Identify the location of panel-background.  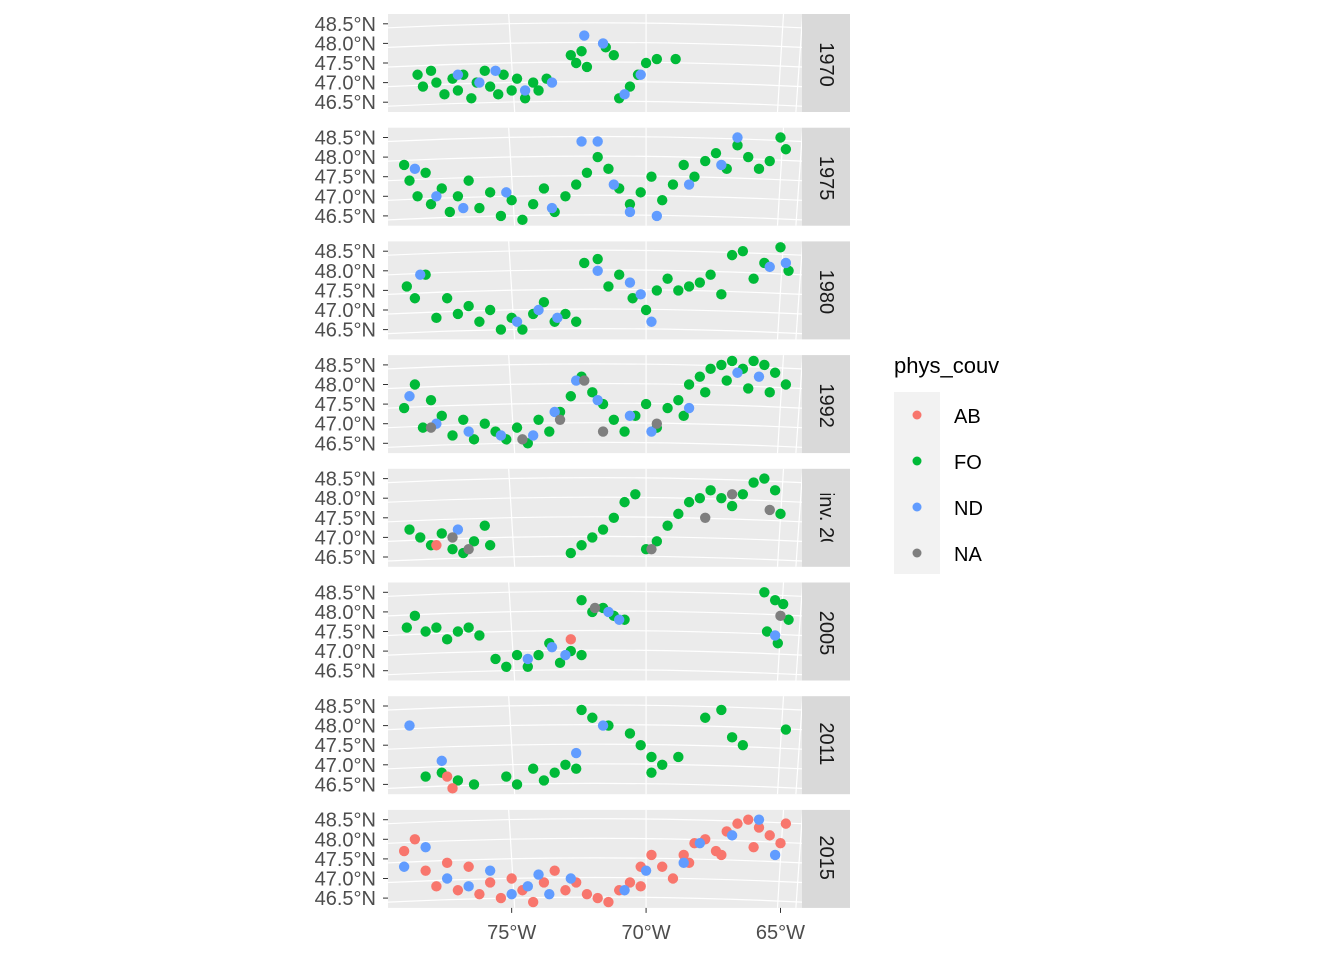
(595, 63).